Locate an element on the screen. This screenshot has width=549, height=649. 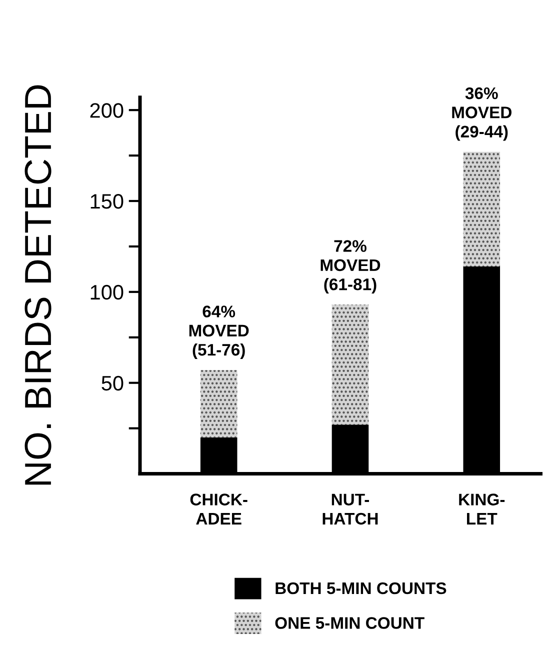
annotation: 36% MOVED (29-44) is located at coordinates (482, 114).